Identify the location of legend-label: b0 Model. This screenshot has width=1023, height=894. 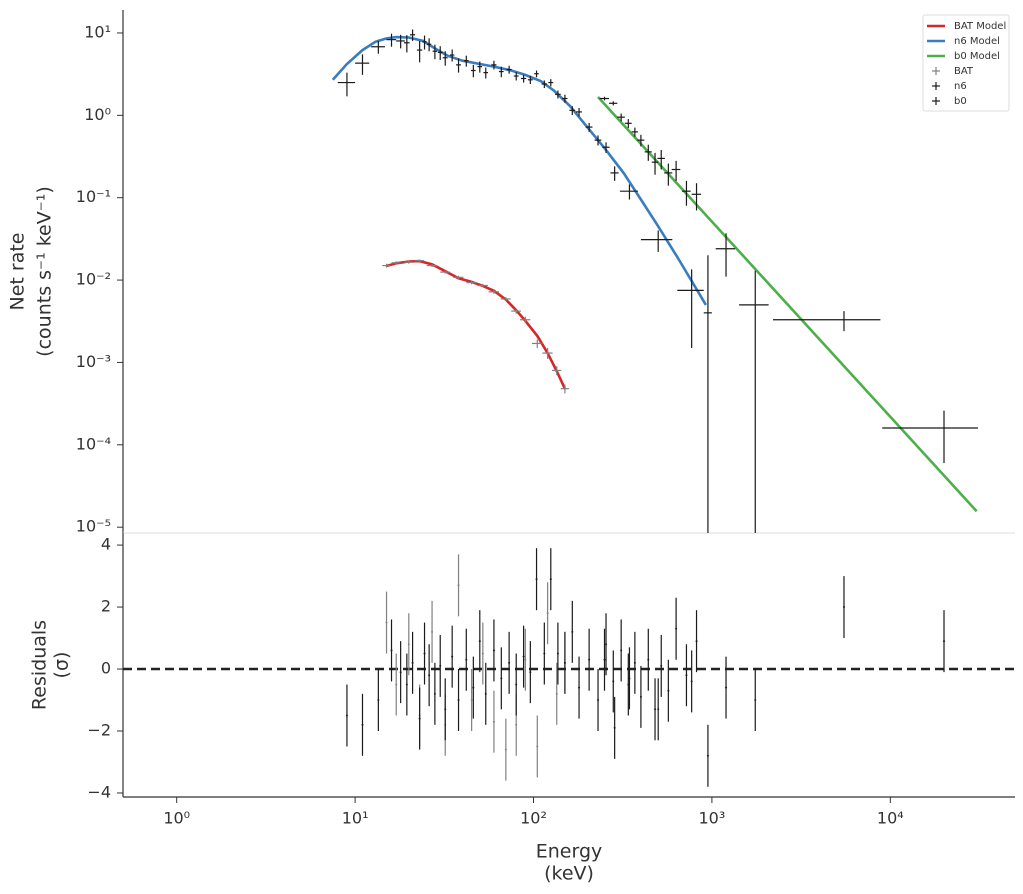
(977, 56).